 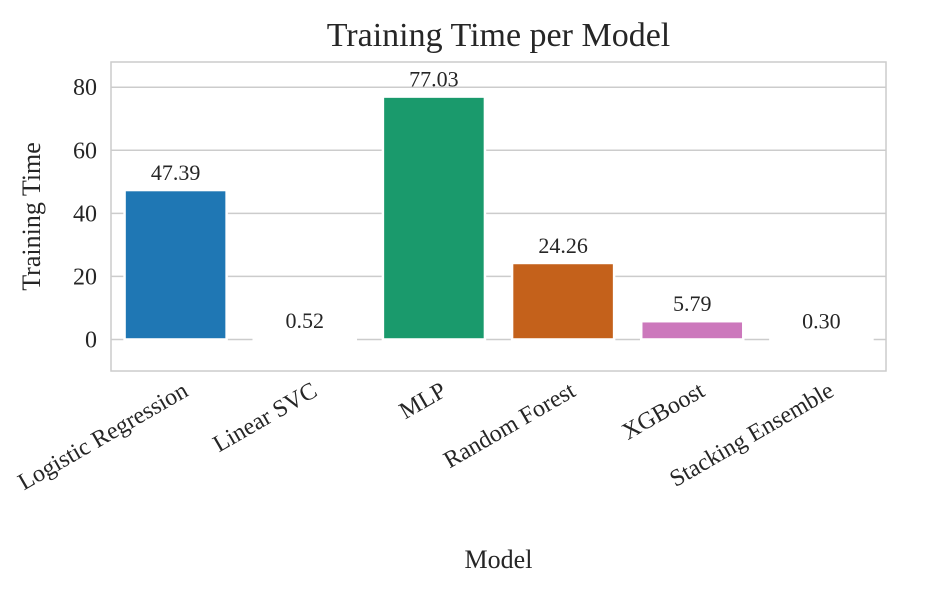 I want to click on y-tick-label-80: 80, so click(x=85, y=88).